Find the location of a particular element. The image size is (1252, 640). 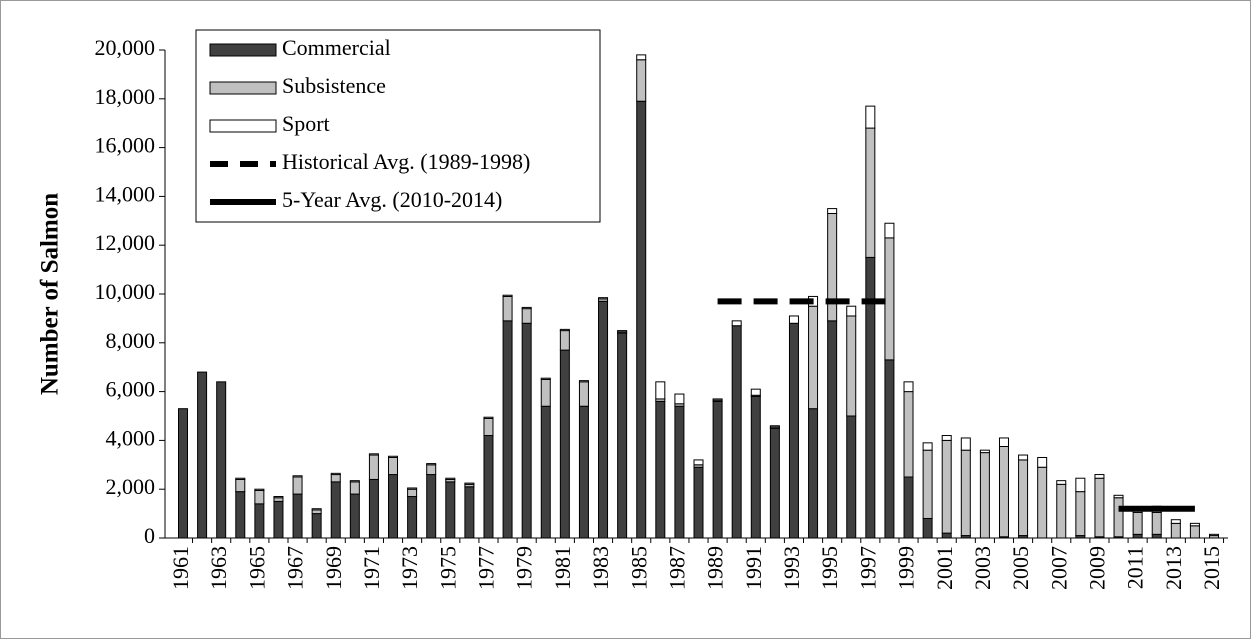

x-tick-label: 1963 is located at coordinates (218, 568).